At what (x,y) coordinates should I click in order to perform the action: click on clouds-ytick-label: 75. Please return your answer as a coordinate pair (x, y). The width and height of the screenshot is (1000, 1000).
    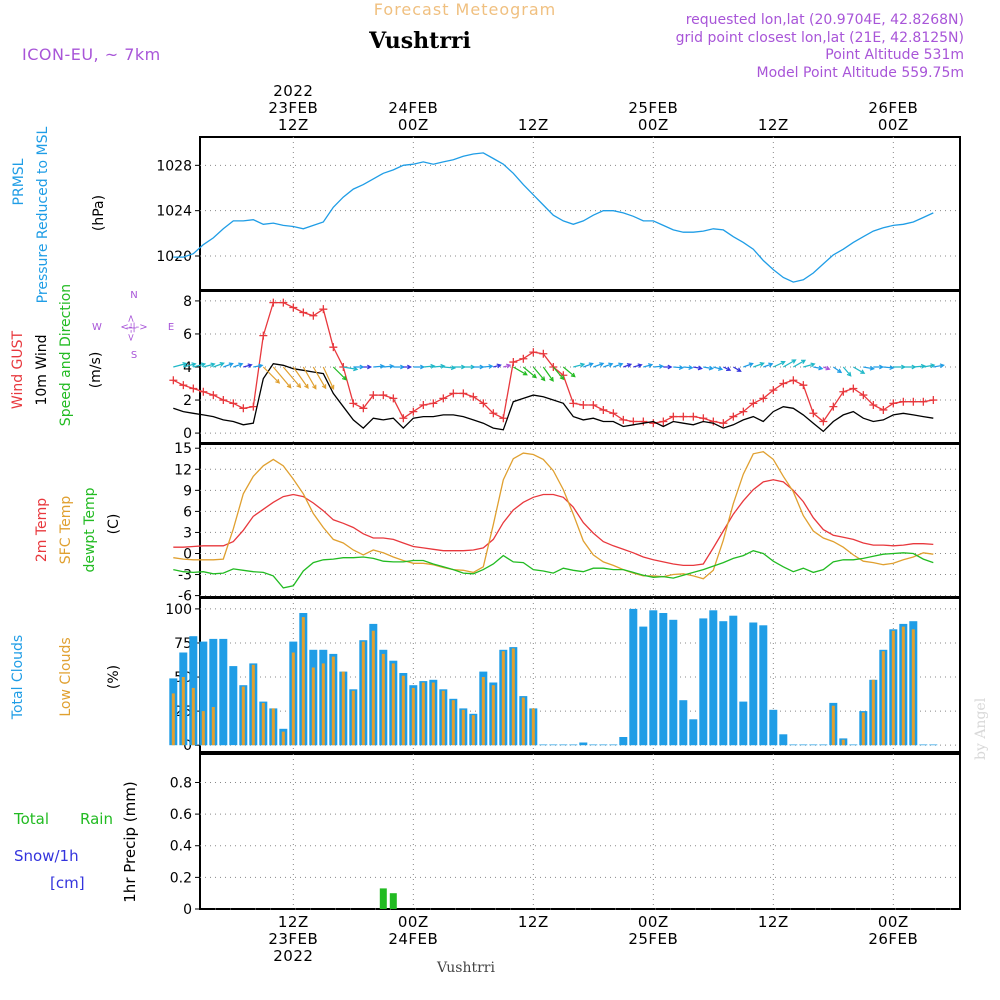
    Looking at the image, I should click on (183, 644).